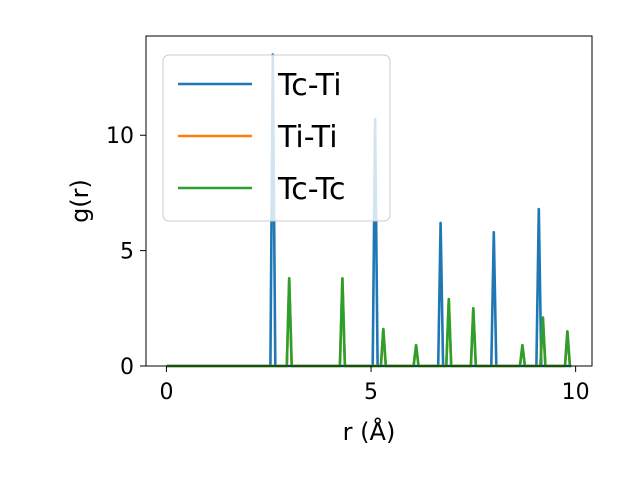 The image size is (640, 480). I want to click on y-axis-label: g(r), so click(80, 201).